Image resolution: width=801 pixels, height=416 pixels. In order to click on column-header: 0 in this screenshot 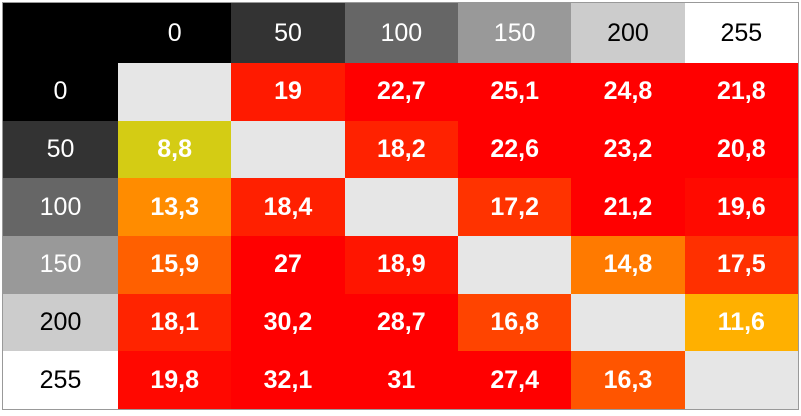, I will do `click(175, 33)`.